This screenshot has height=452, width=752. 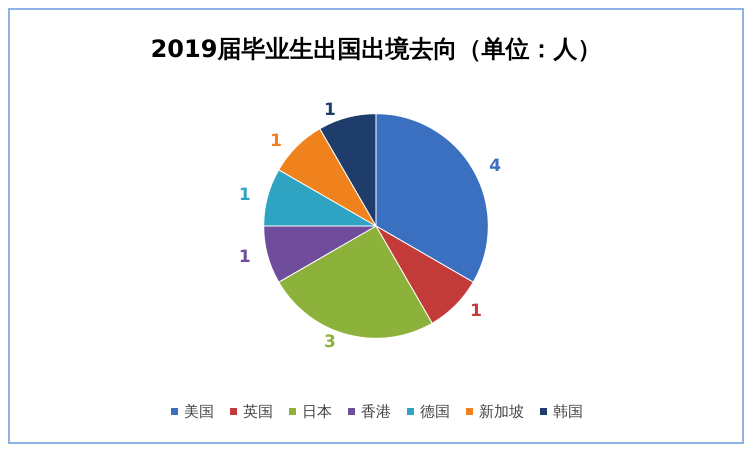 I want to click on legend-label: 英国, so click(x=258, y=411).